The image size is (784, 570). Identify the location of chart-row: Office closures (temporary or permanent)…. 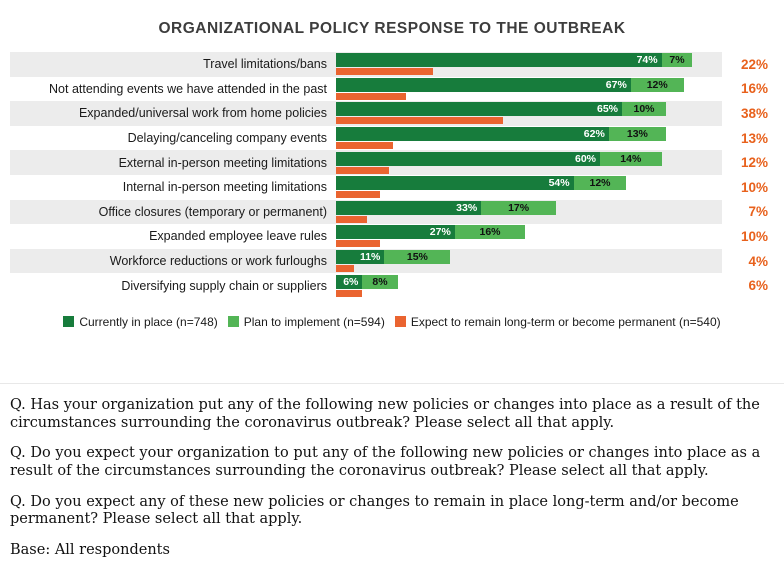
(392, 212).